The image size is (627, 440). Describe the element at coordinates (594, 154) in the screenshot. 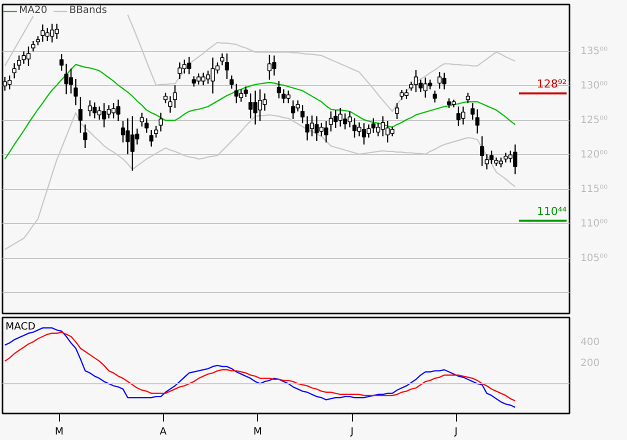

I see `y-tick-label: 120⁰⁰` at that location.